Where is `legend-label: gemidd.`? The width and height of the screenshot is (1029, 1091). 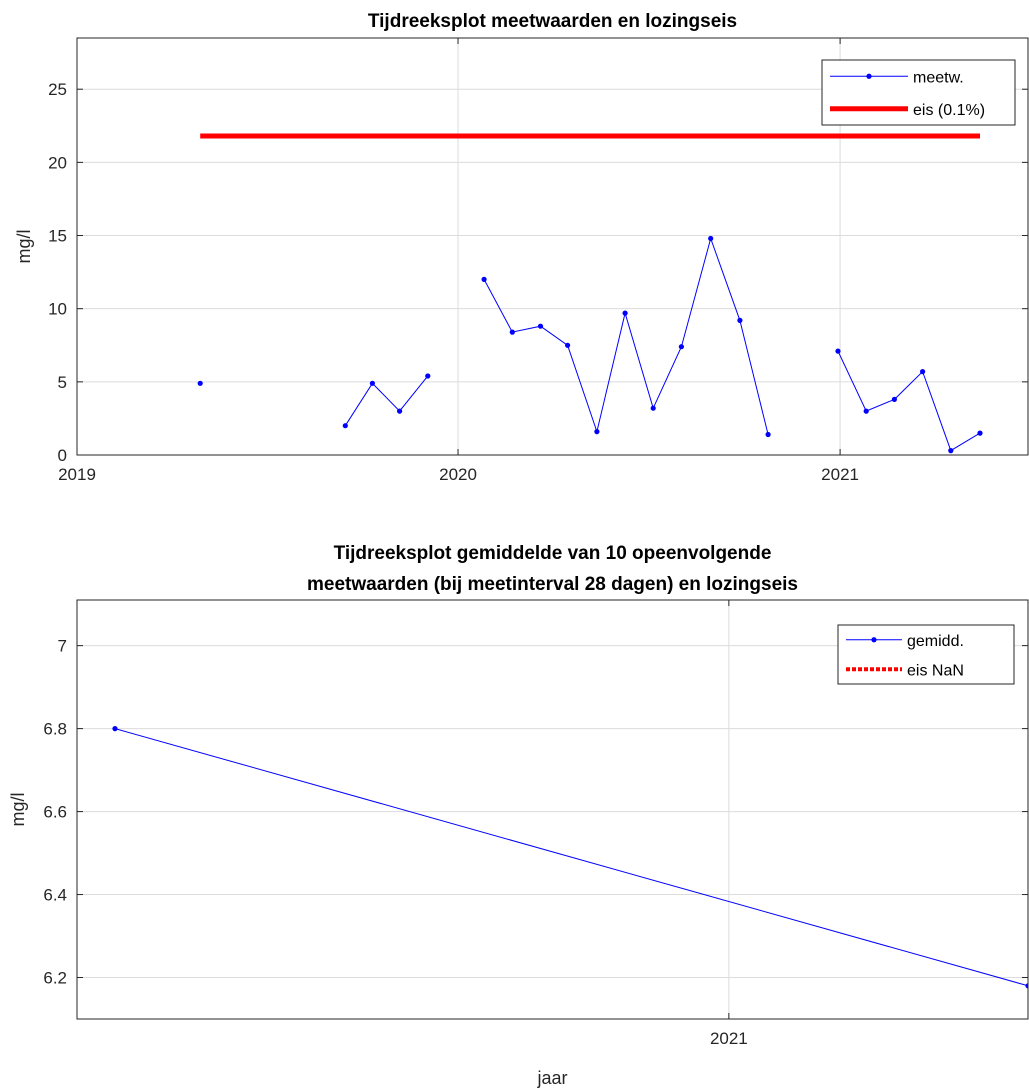 legend-label: gemidd. is located at coordinates (935, 641).